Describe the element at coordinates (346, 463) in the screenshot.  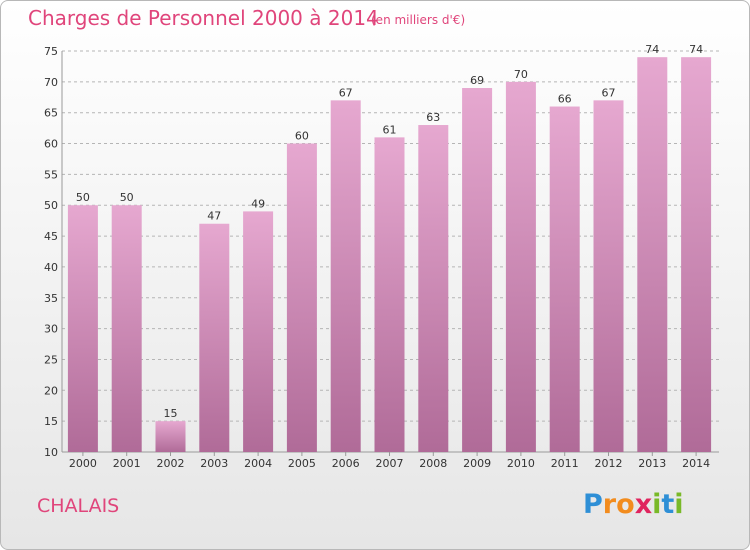
I see `x-tick-label: 2006` at that location.